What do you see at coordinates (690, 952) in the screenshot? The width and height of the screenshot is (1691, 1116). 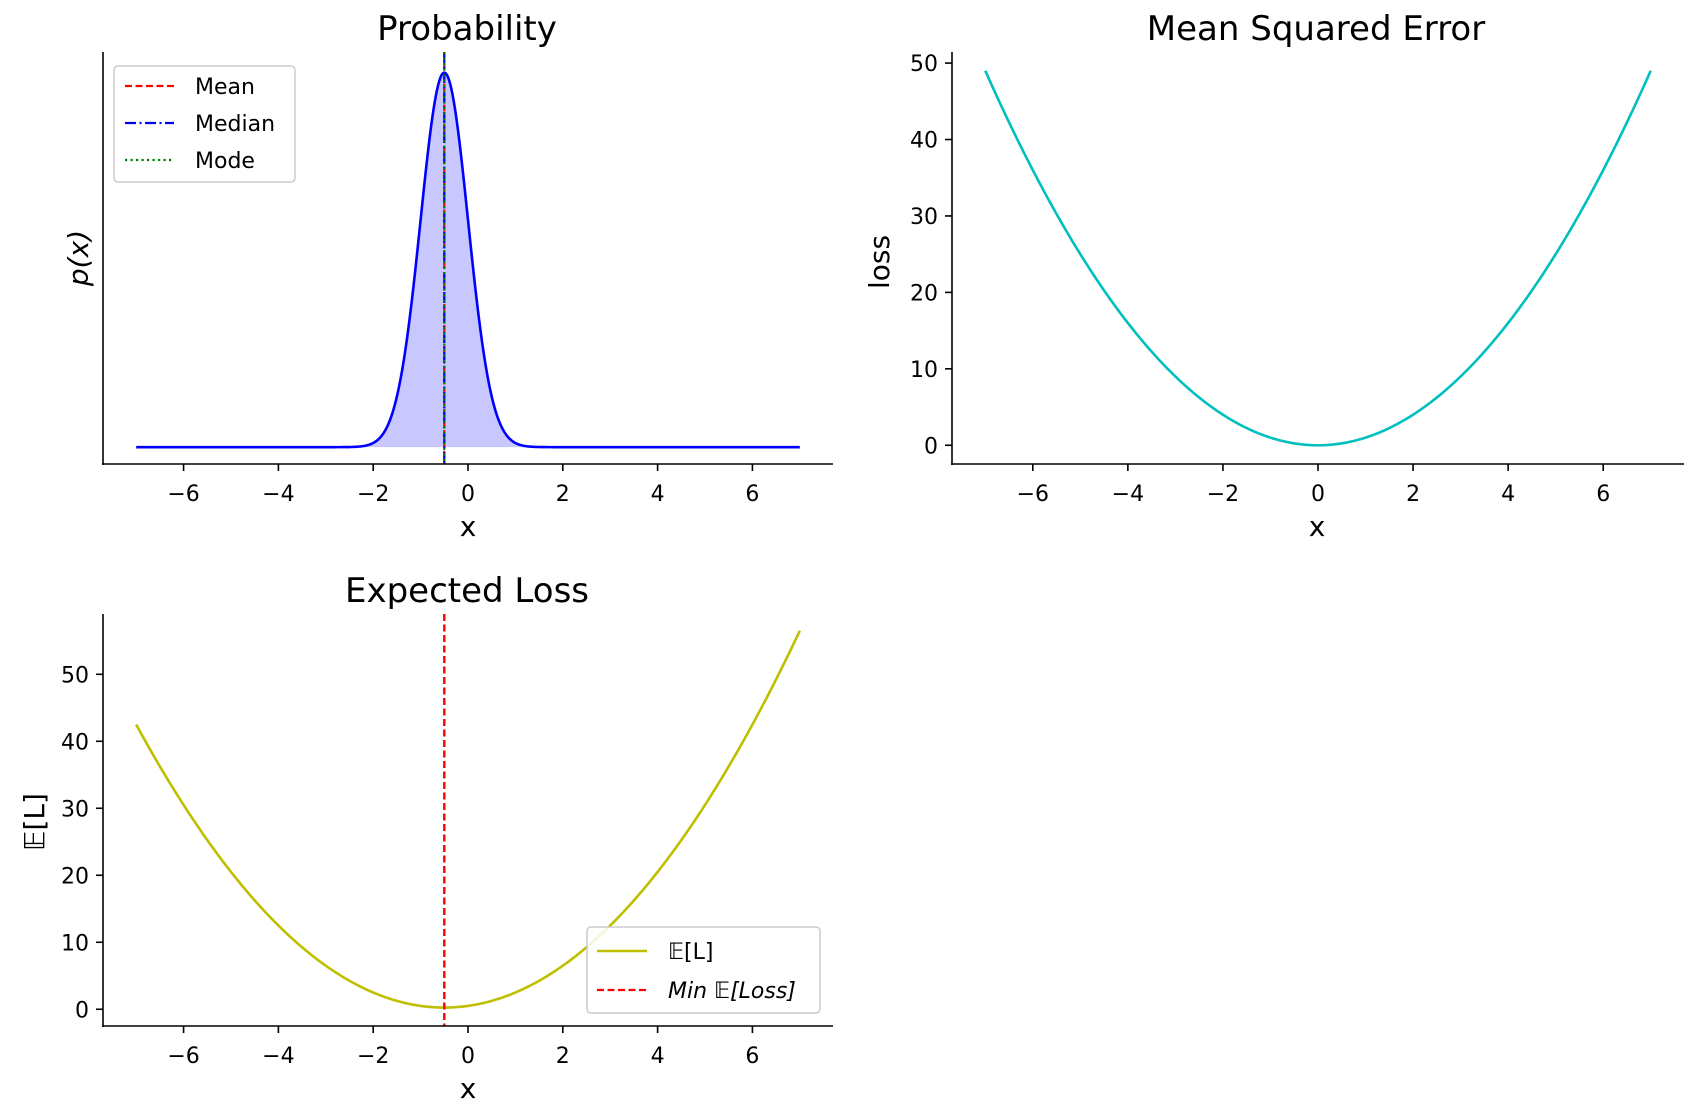 I see `legend-expected-loss-label: 𝔼[L]` at bounding box center [690, 952].